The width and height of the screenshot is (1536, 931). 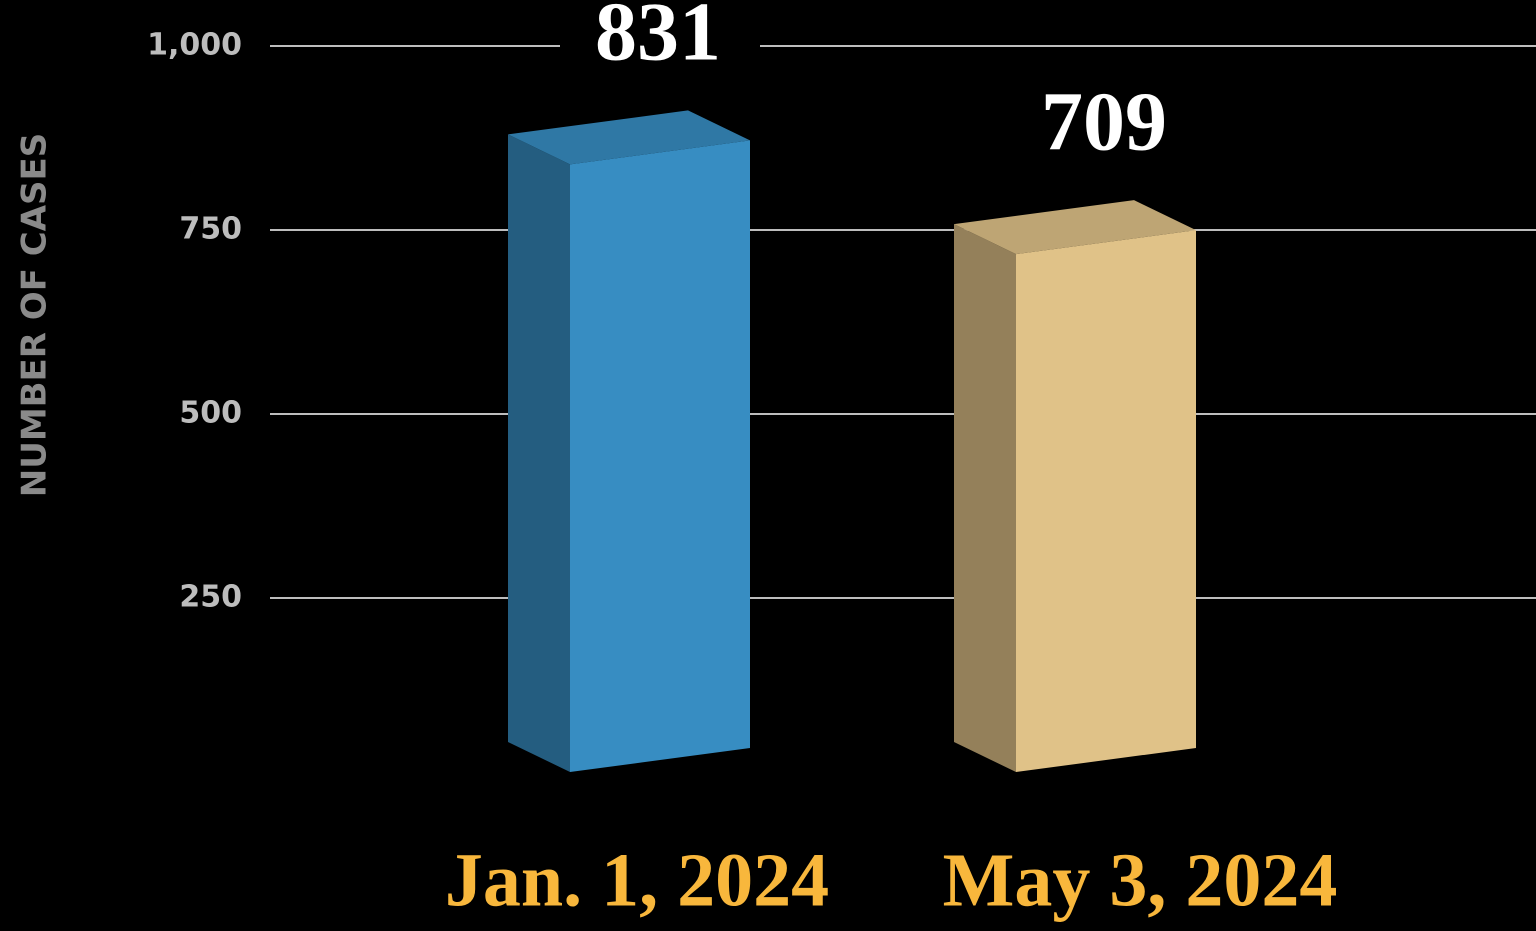 I want to click on value-label: 831, so click(x=658, y=39).